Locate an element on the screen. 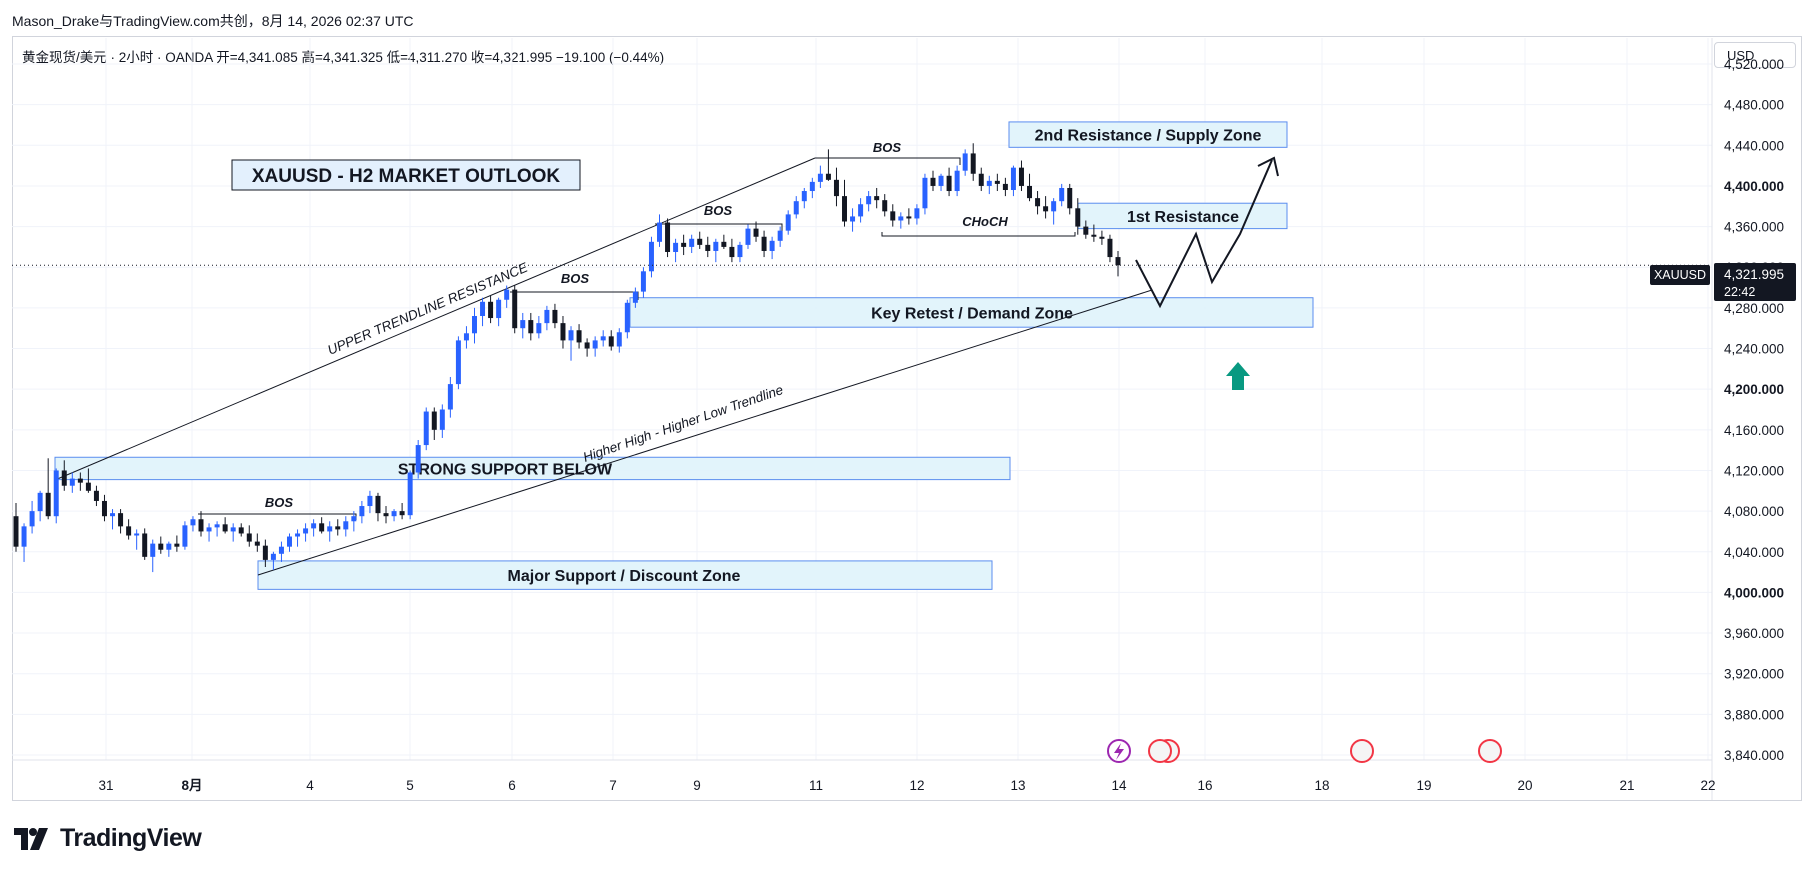 This screenshot has width=1815, height=877. zone-strong-support is located at coordinates (532, 468).